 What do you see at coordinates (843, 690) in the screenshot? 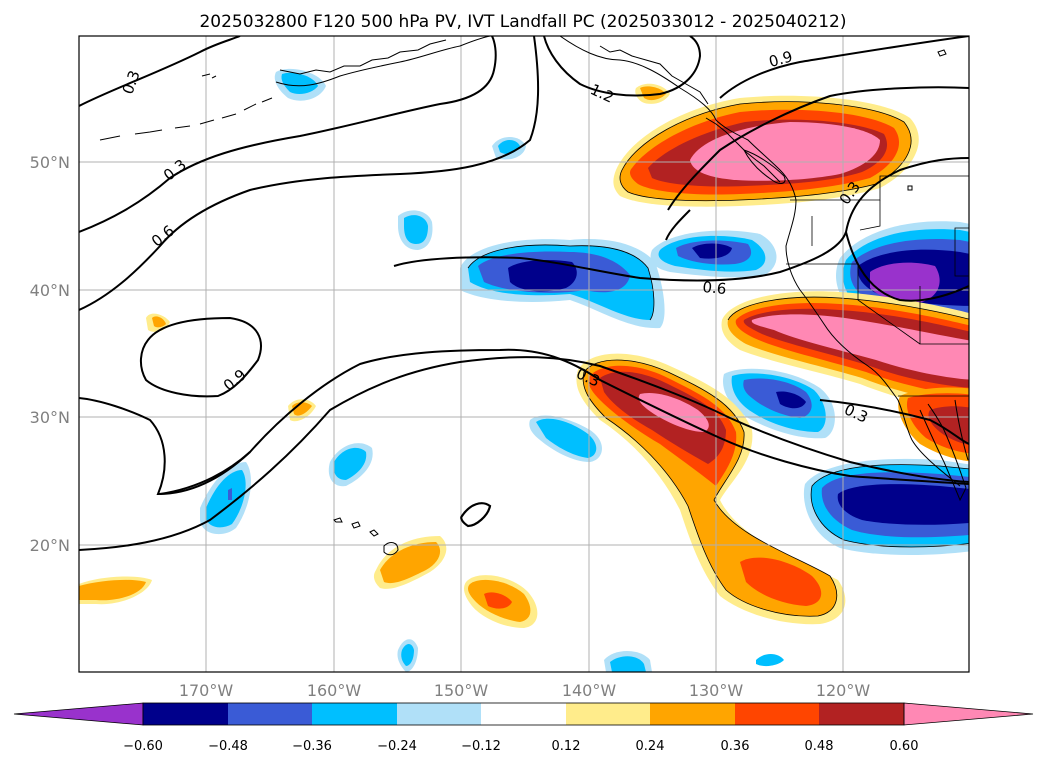
I see `lon-label: 120°W` at bounding box center [843, 690].